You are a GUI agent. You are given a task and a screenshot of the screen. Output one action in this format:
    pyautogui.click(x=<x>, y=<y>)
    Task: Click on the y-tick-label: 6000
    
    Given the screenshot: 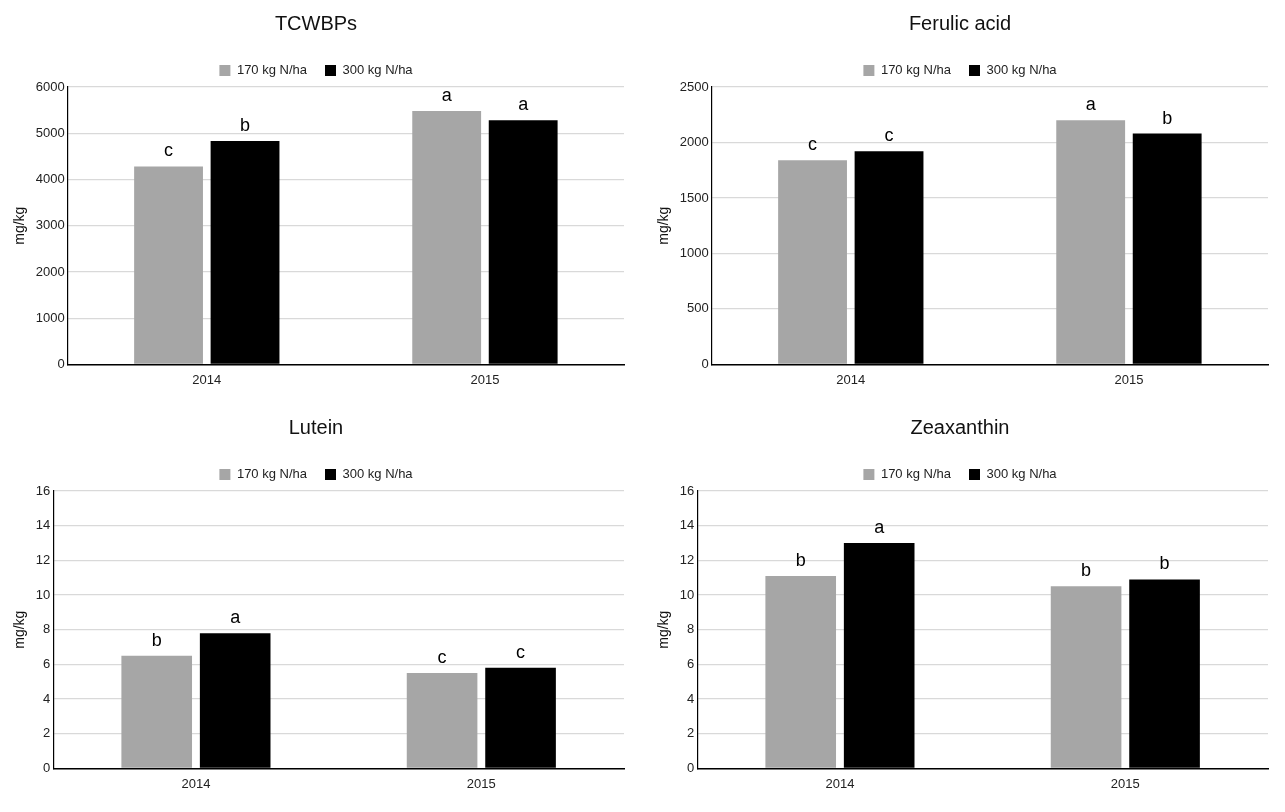 What is the action you would take?
    pyautogui.click(x=50, y=86)
    